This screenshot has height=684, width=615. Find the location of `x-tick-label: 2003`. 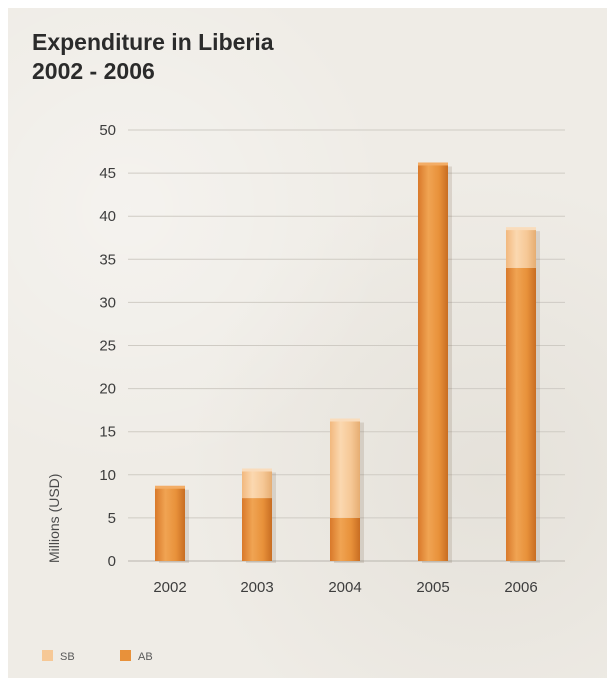

x-tick-label: 2003 is located at coordinates (256, 587).